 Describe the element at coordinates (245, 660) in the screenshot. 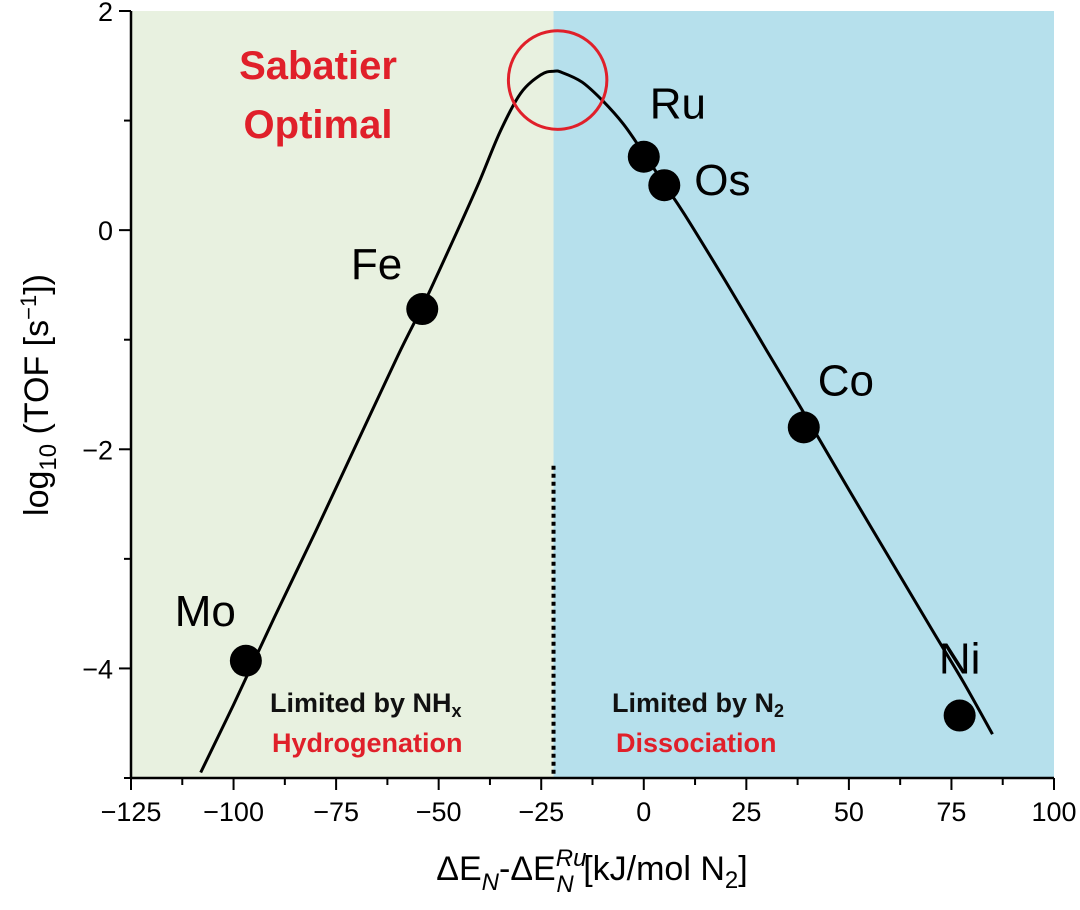

I see `data-point-mo` at that location.